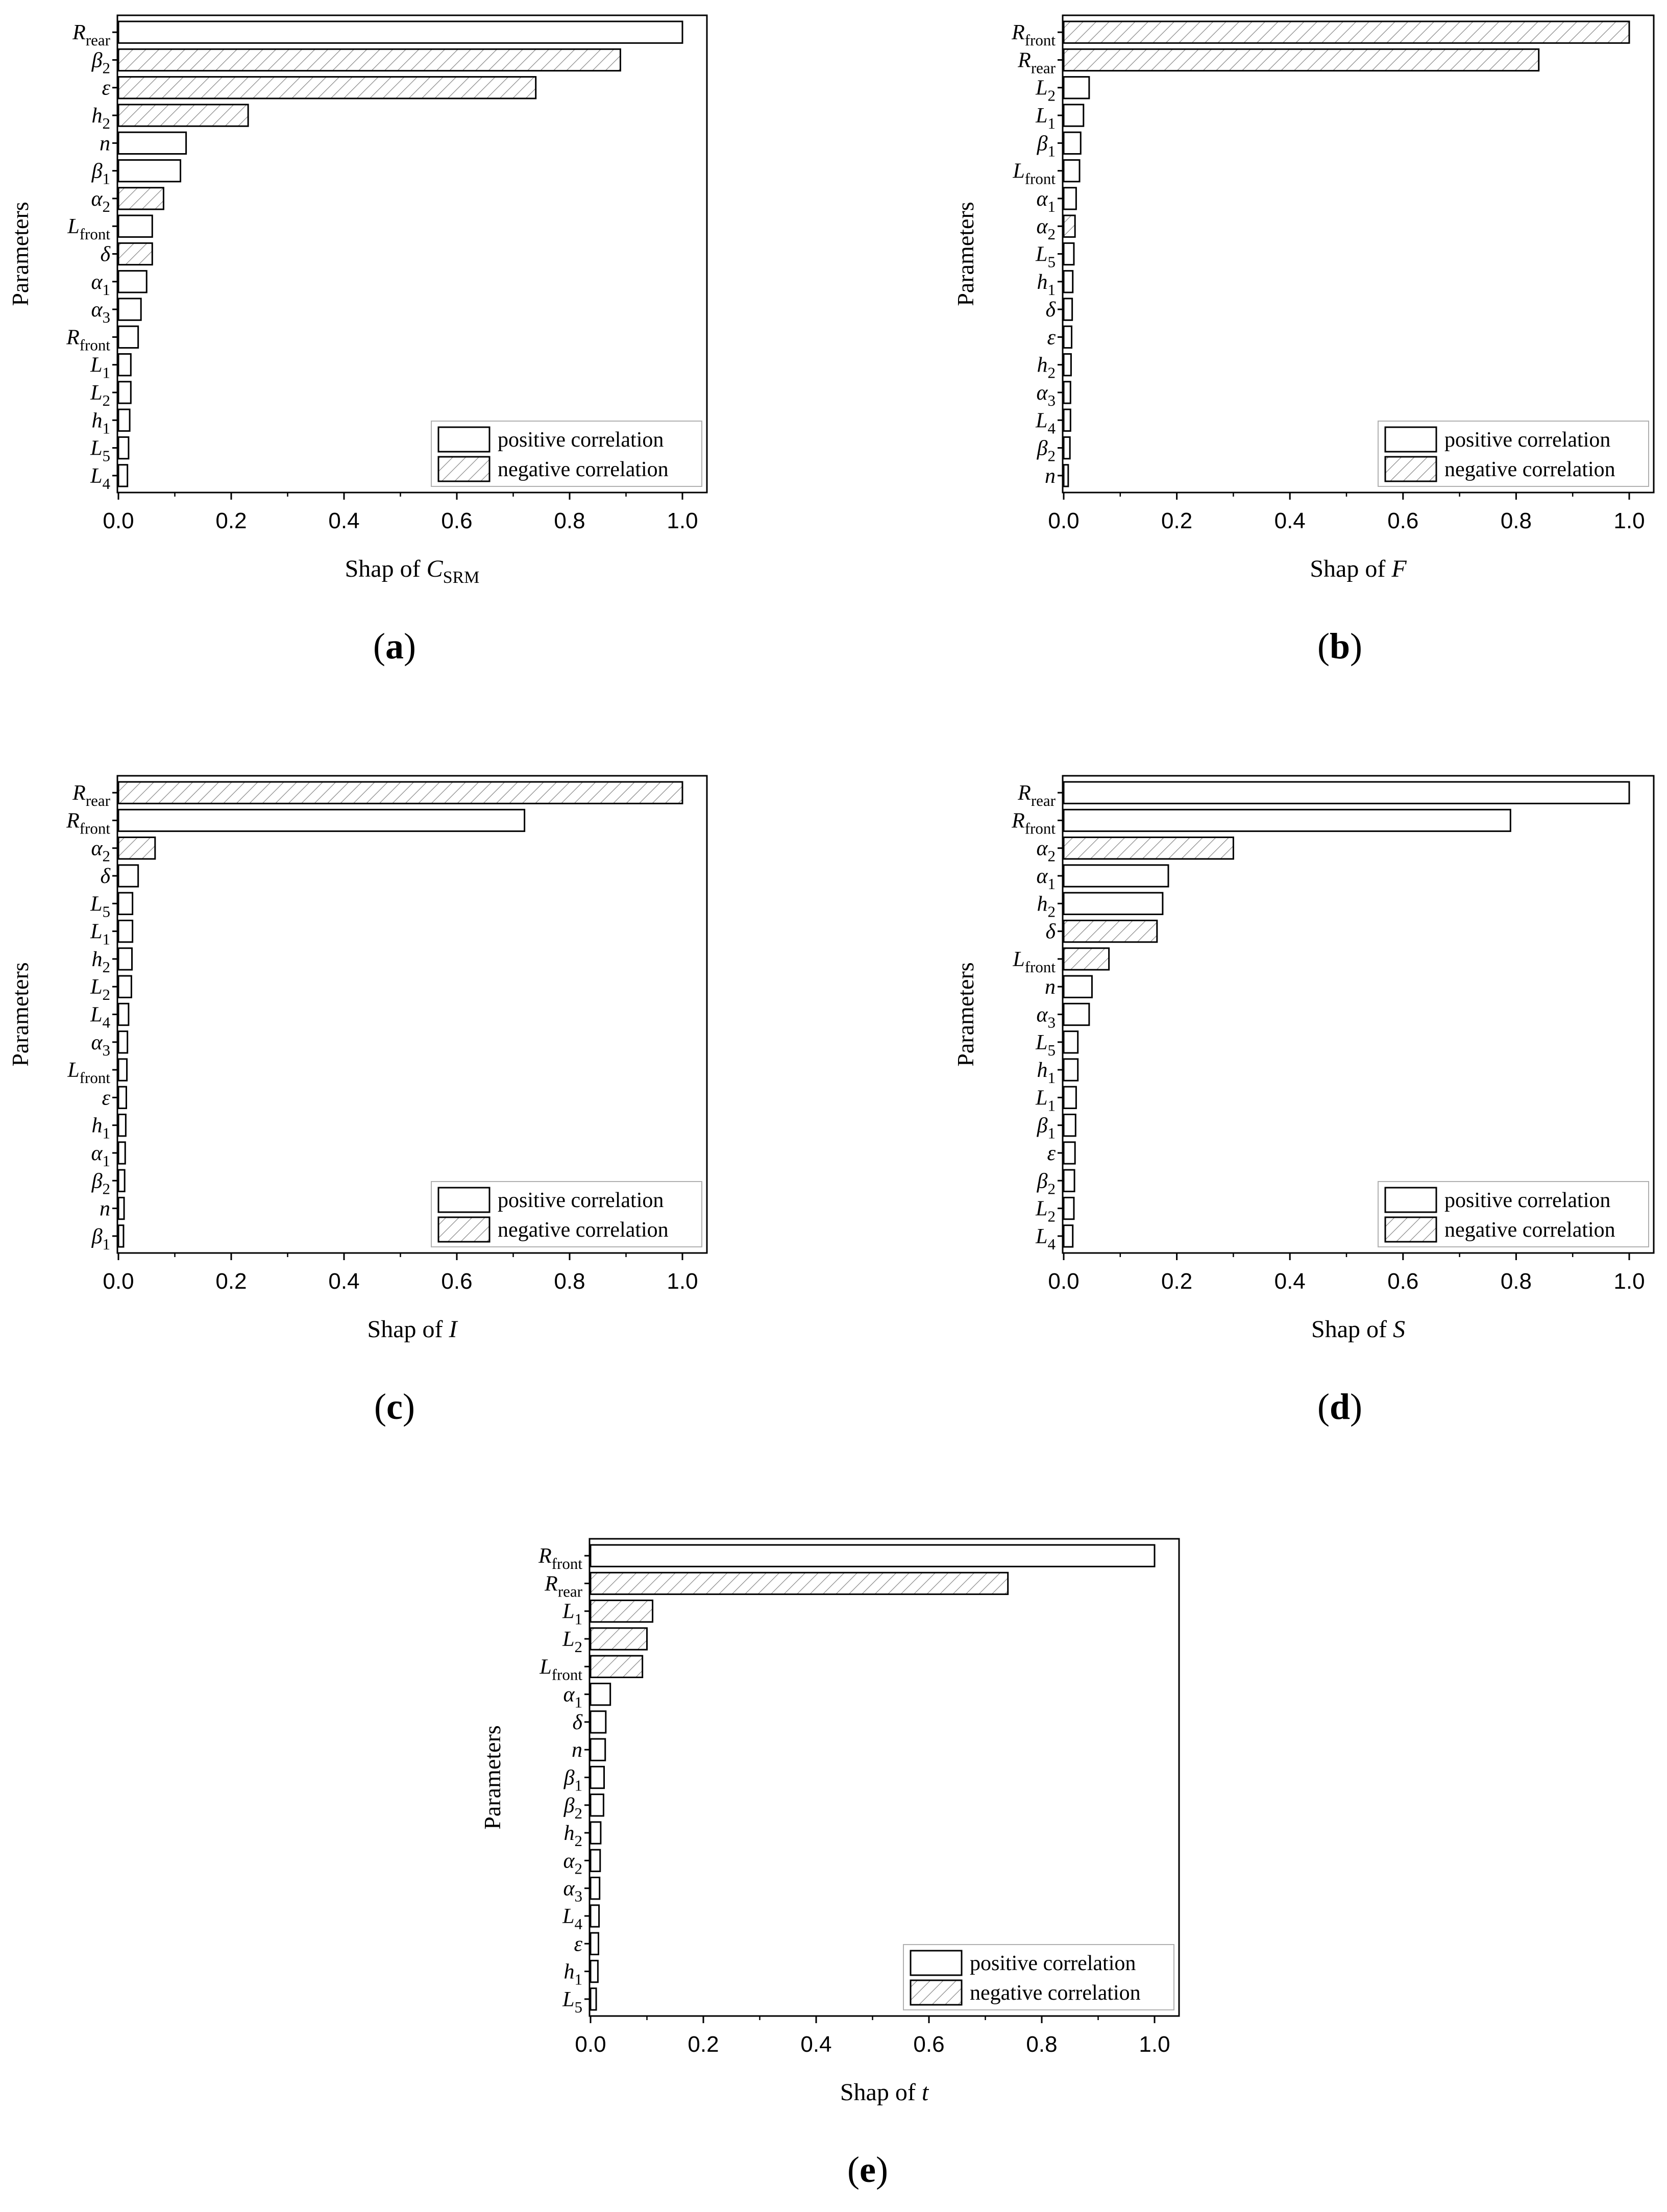 This screenshot has height=2212, width=1667. I want to click on y-tick-label-8: L5, so click(1045, 257).